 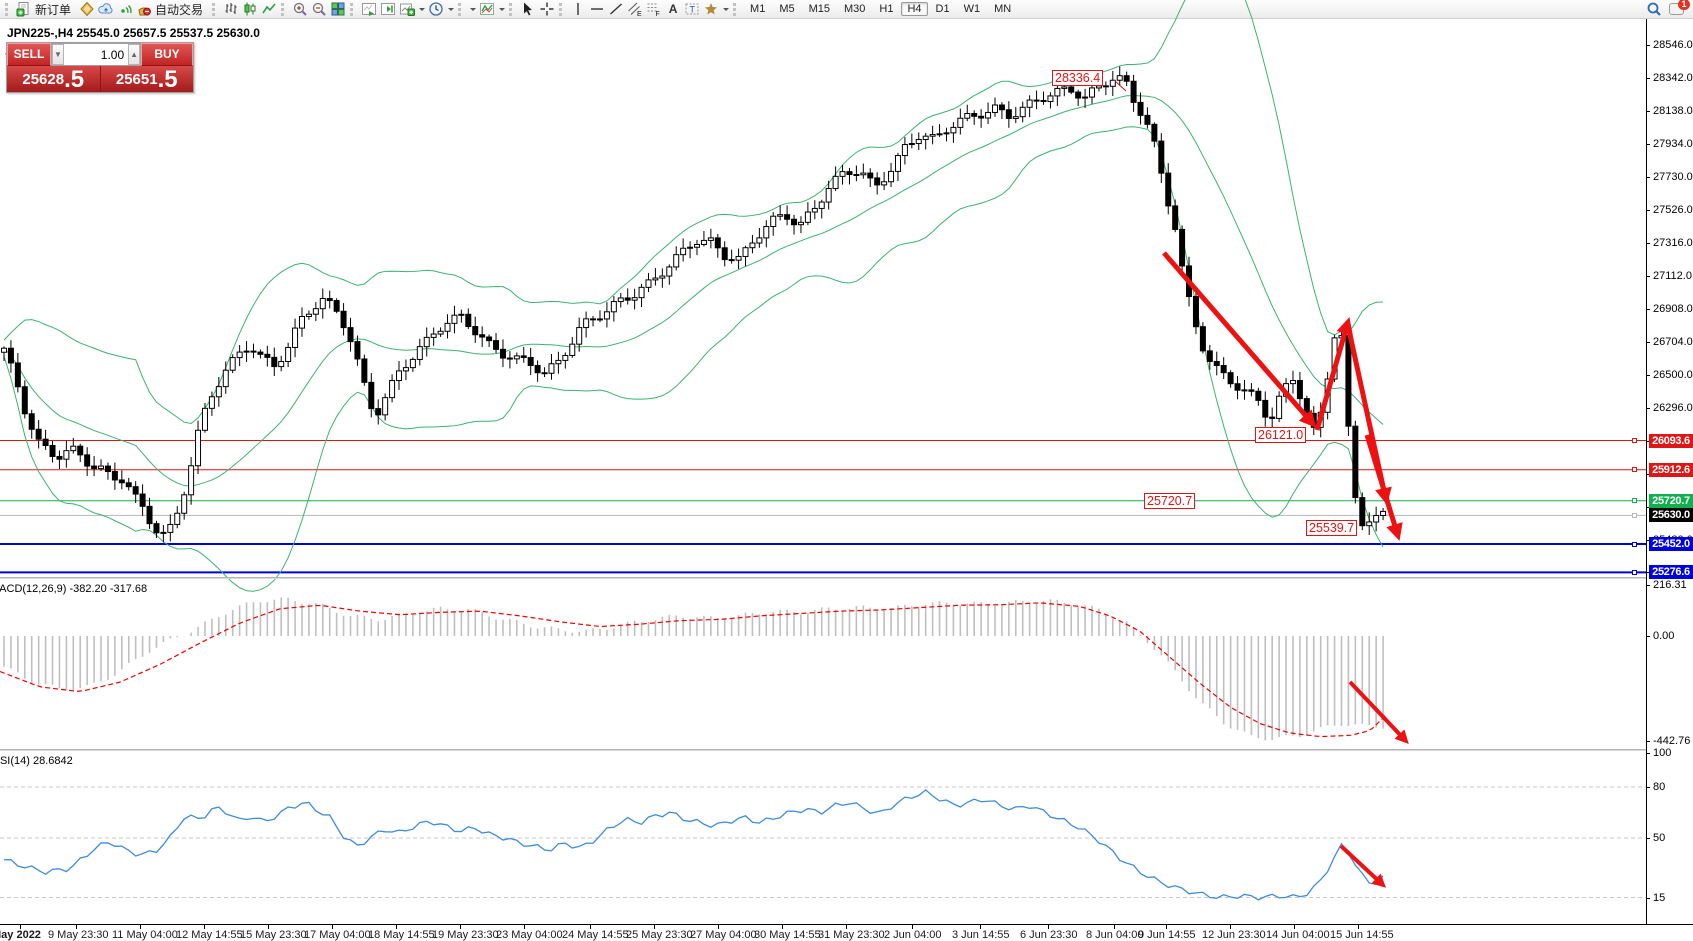 I want to click on signals-icon, so click(x=125, y=9).